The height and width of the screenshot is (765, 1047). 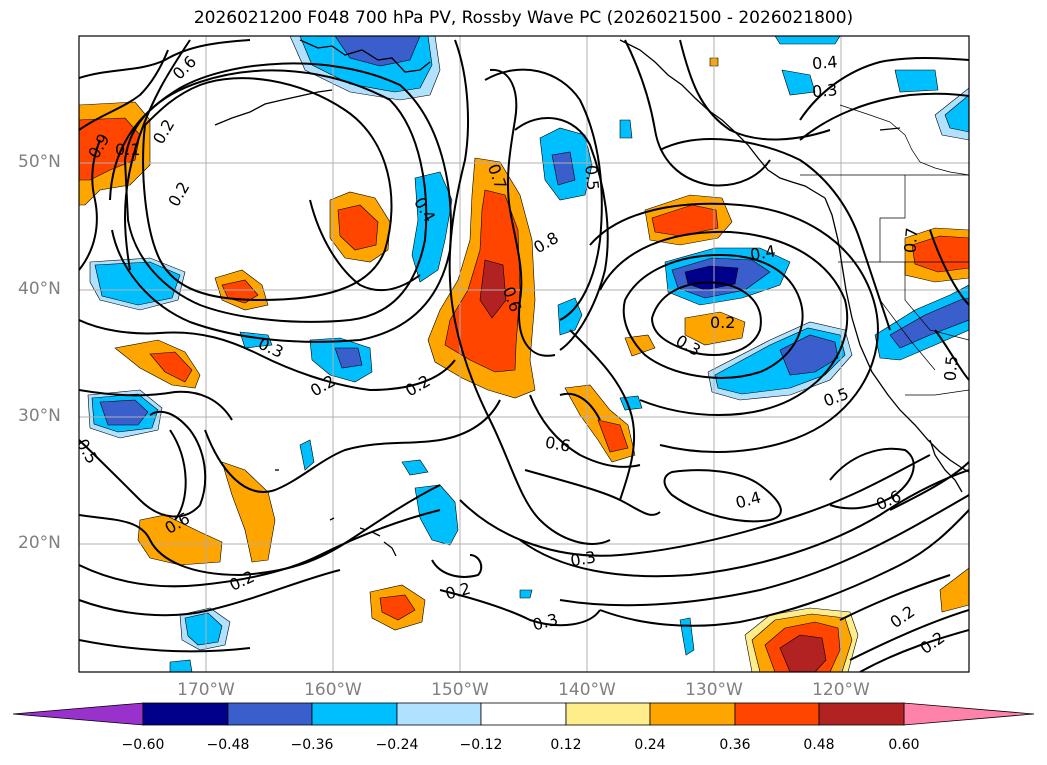 What do you see at coordinates (910, 240) in the screenshot?
I see `contour-label: 0.7` at bounding box center [910, 240].